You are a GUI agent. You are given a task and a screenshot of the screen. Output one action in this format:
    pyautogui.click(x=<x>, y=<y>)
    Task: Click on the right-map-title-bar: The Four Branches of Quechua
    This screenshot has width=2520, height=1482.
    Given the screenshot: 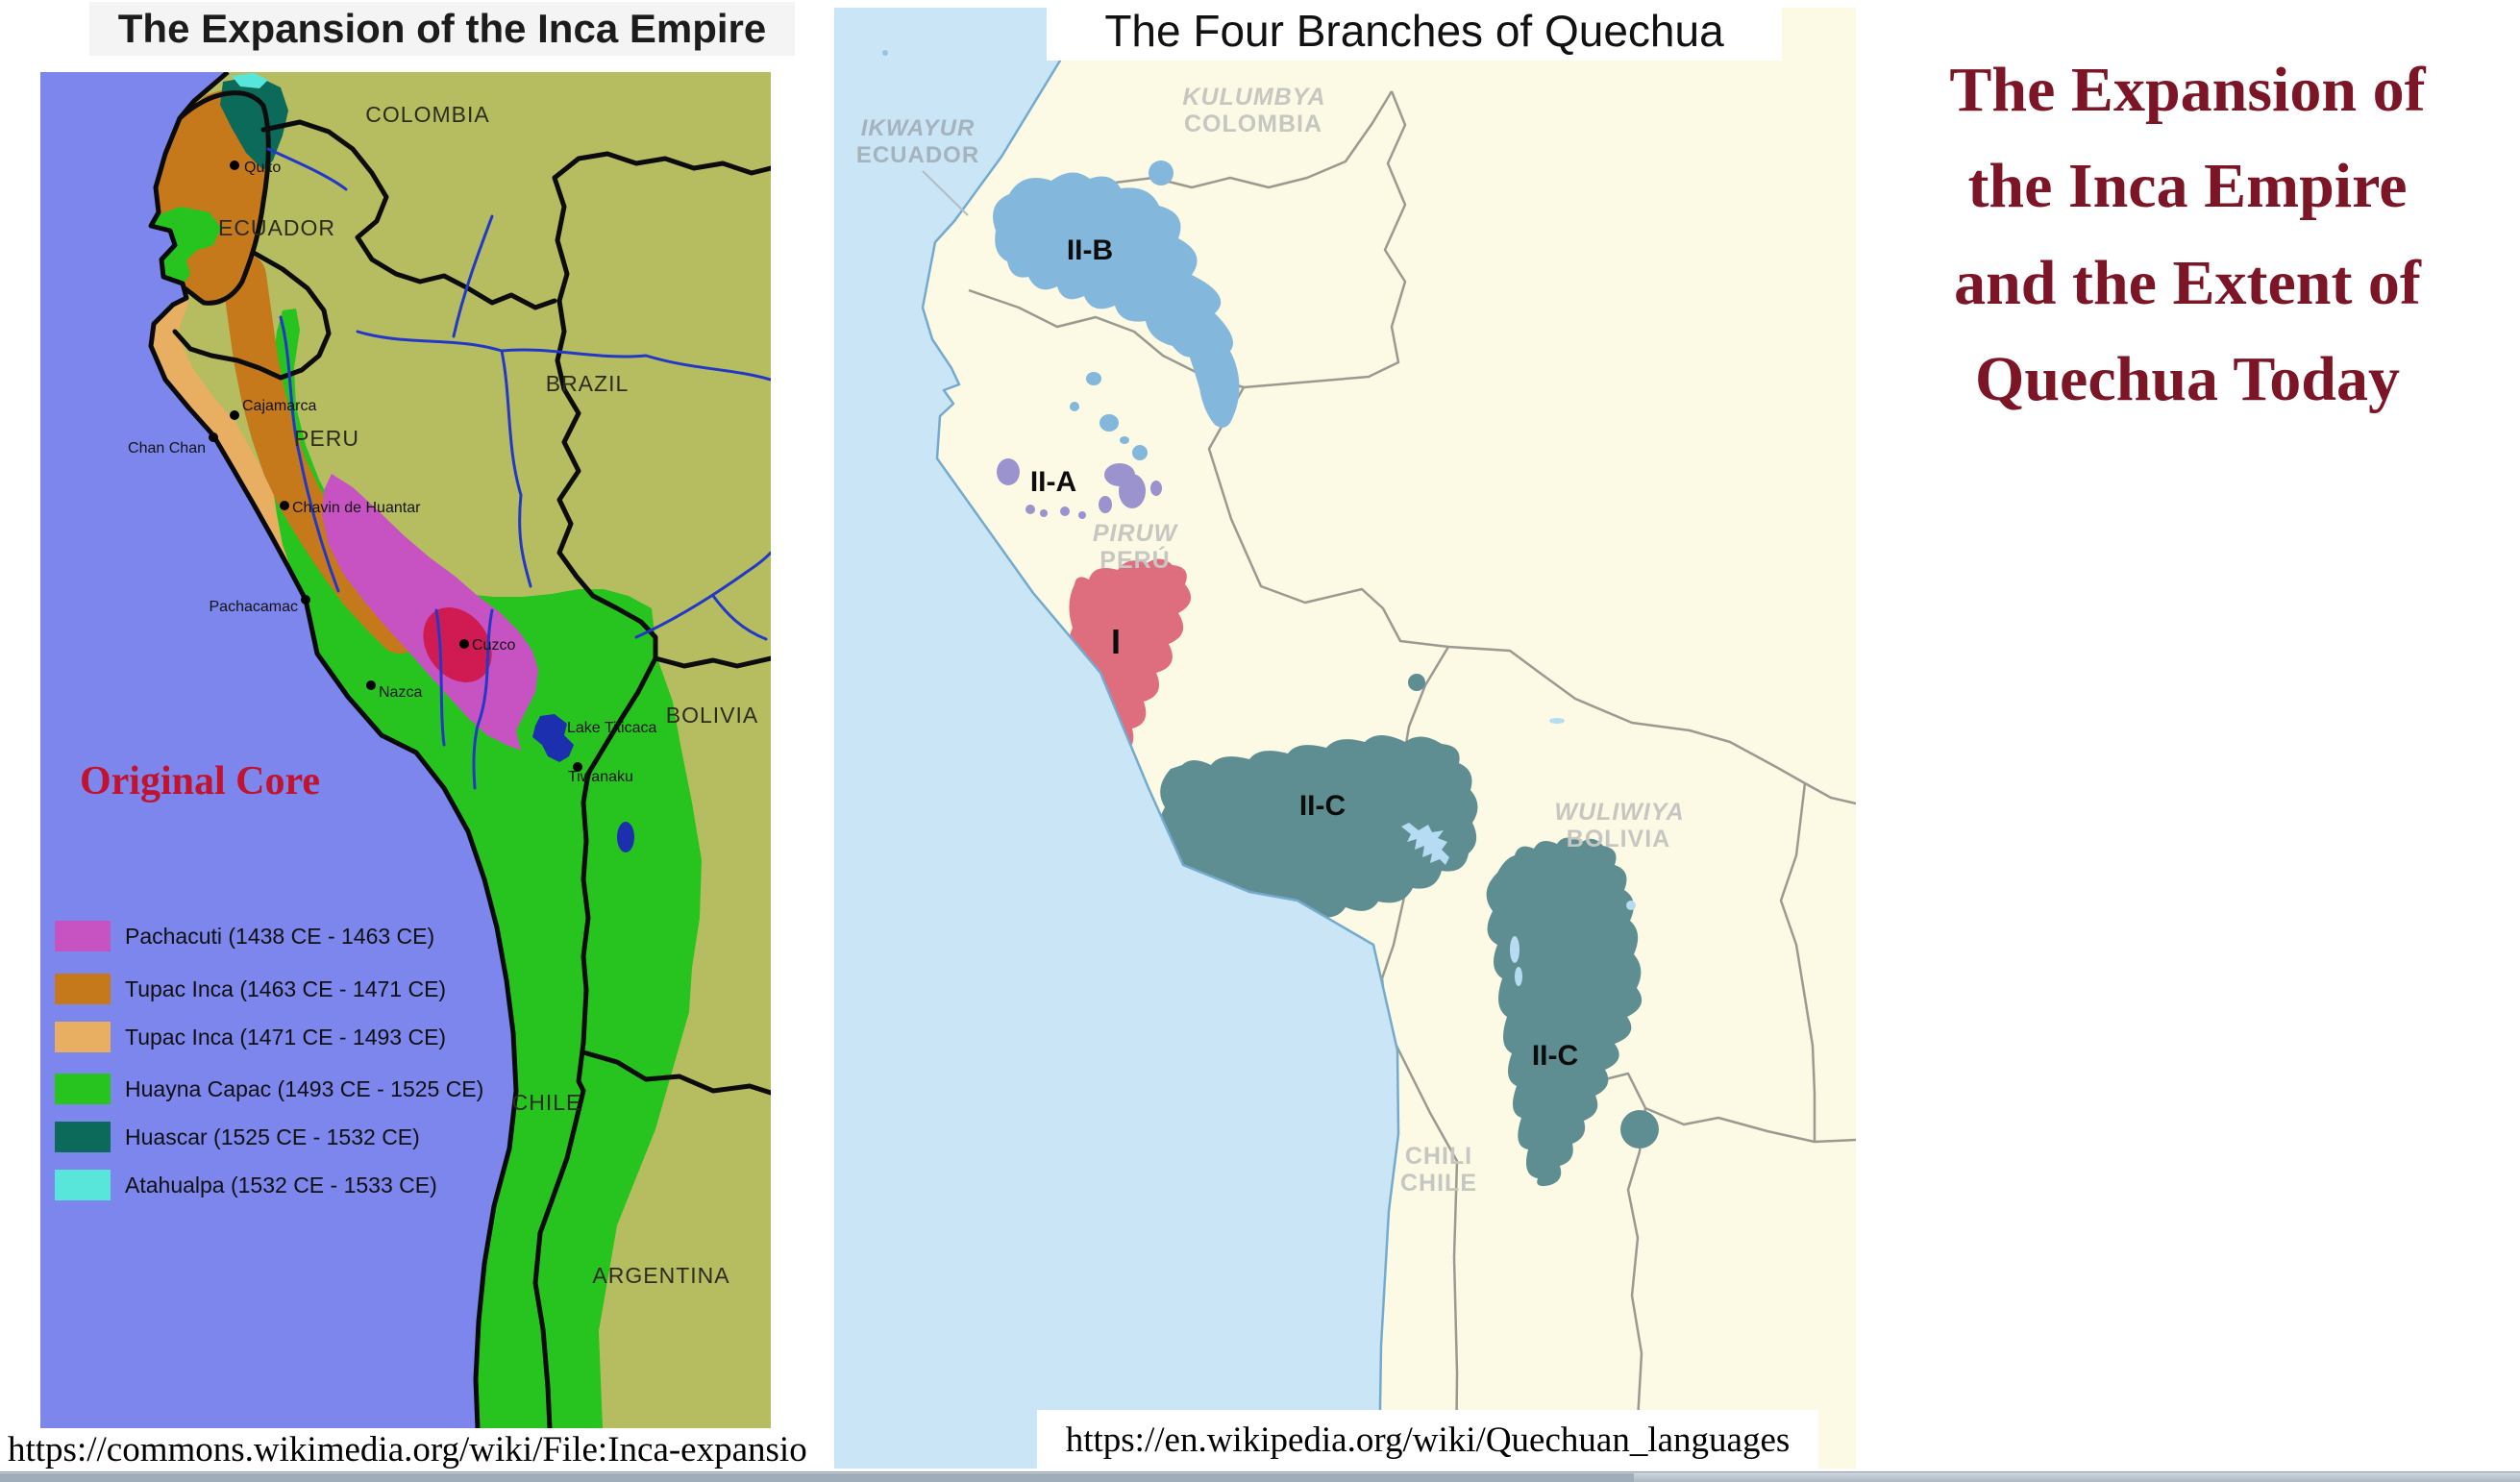 What is the action you would take?
    pyautogui.click(x=1415, y=30)
    